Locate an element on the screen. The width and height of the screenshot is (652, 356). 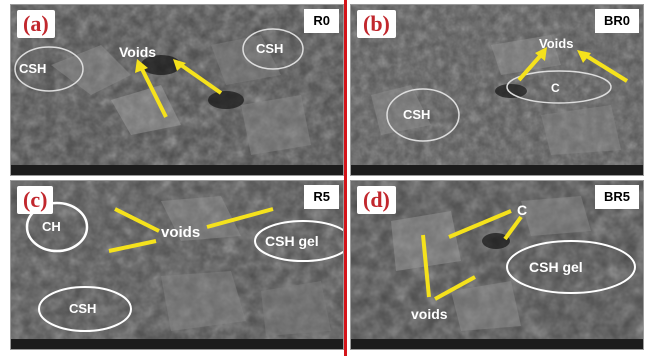
label-csh-left: CSH is located at coordinates (32, 68).